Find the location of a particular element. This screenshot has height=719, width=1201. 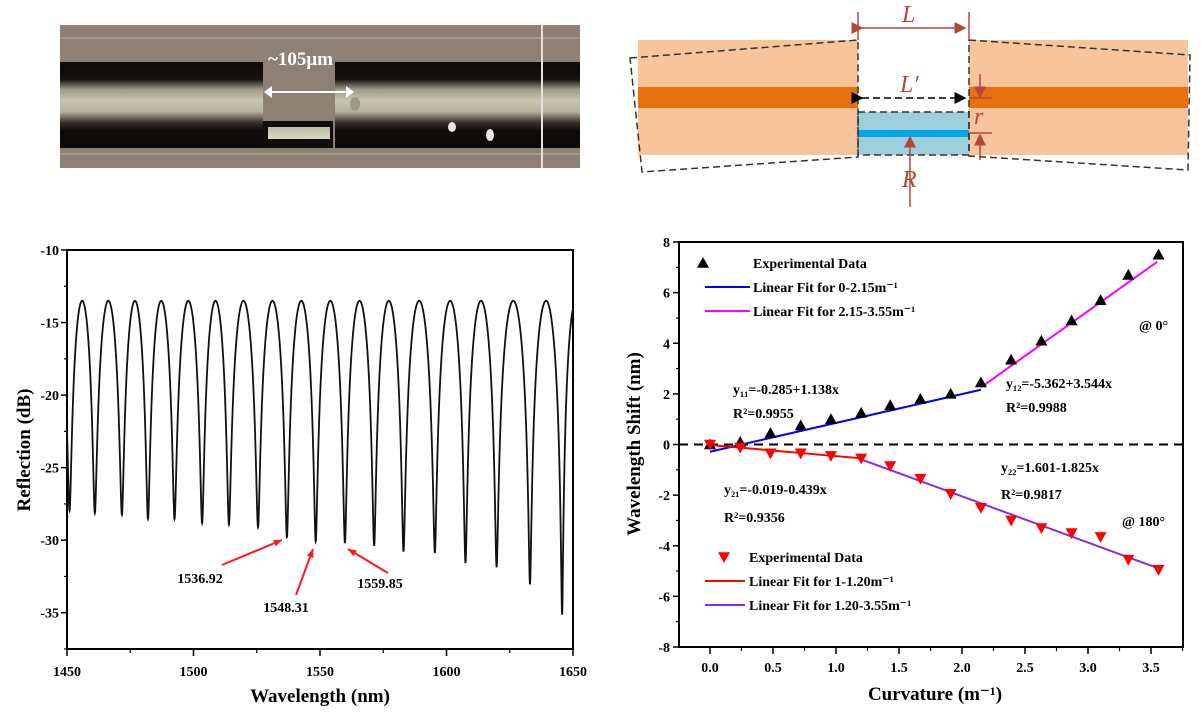

fit-r2: R²=0.9955 is located at coordinates (763, 414).